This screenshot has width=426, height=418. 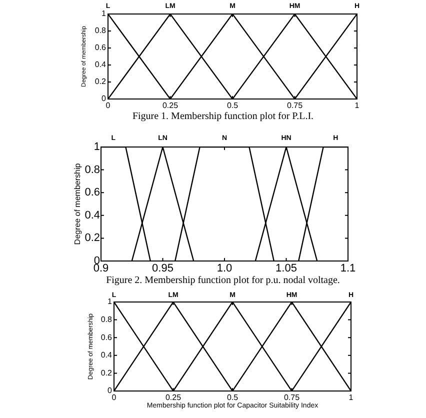 What do you see at coordinates (286, 268) in the screenshot?
I see `x-tick-label: 1.05` at bounding box center [286, 268].